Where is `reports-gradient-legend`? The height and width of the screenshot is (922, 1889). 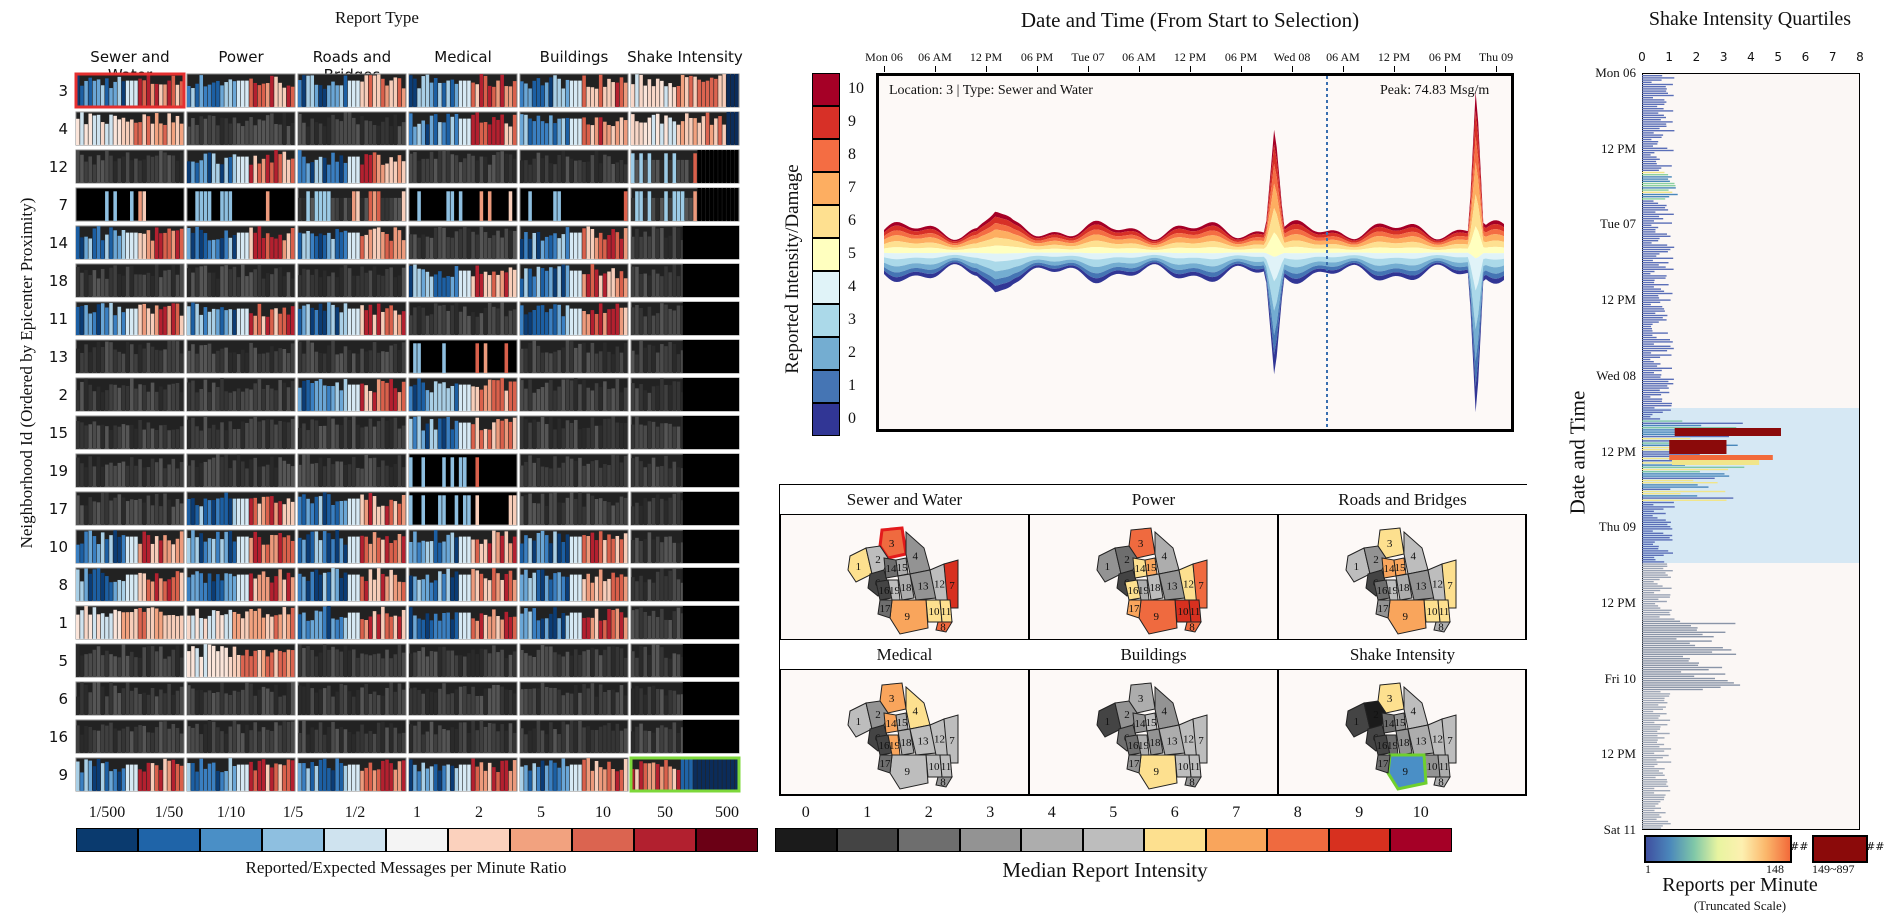
reports-gradient-legend is located at coordinates (1718, 849).